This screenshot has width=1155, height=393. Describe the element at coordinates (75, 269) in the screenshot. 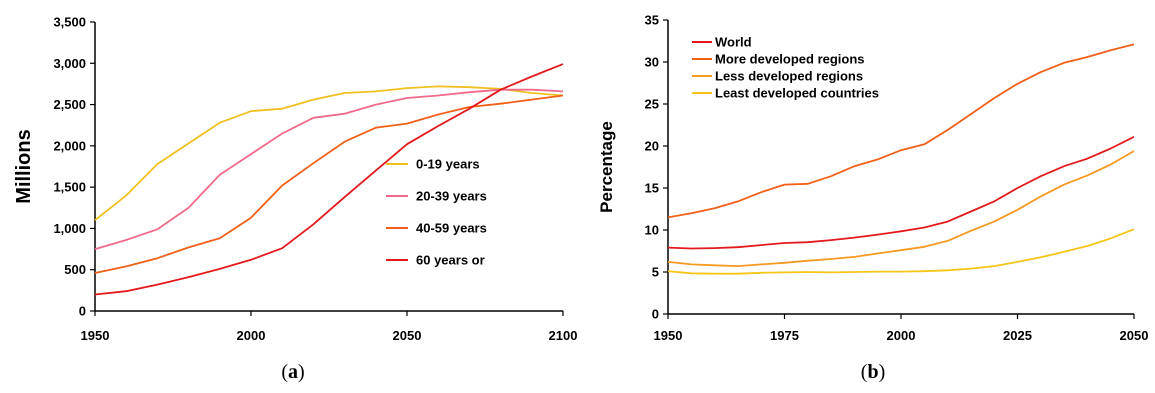

I see `a-y-tick-label: 500` at that location.